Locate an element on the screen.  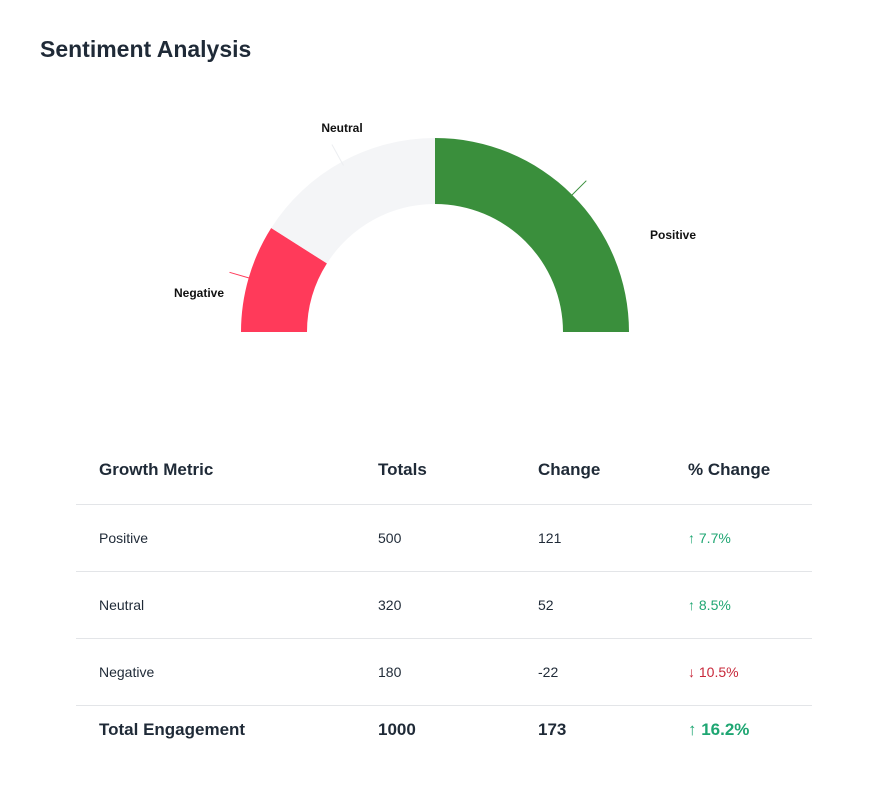
total-row: Total Engagement 1000 173 ↑ 16.2% is located at coordinates (444, 730).